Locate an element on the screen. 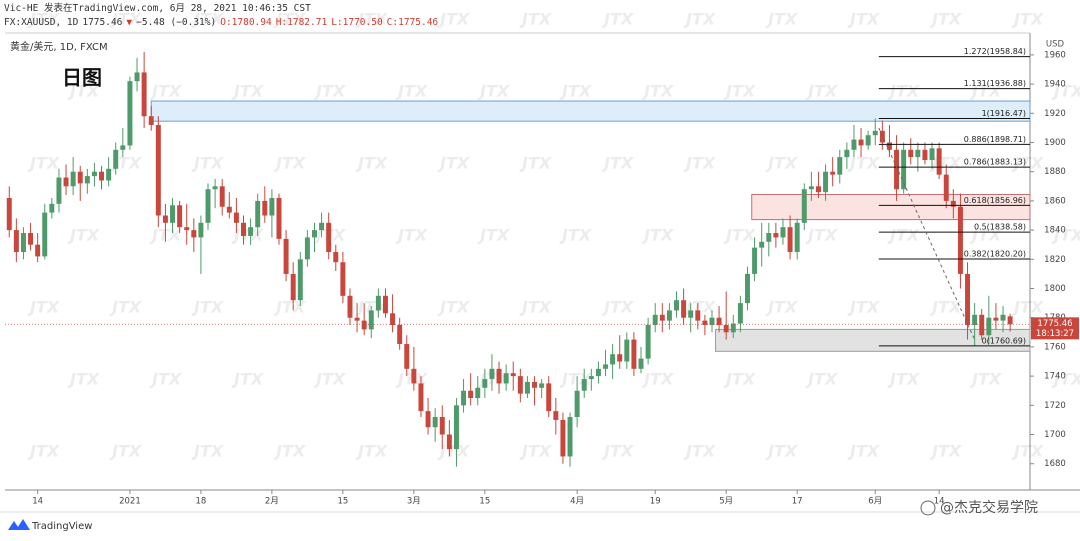 This screenshot has height=541, width=1080. fib-label: 0.886(1898.71) is located at coordinates (995, 139).